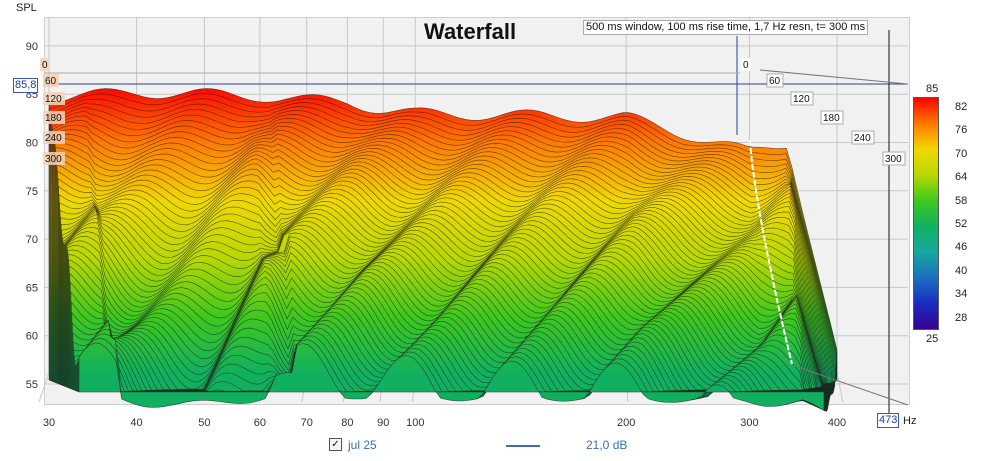  I want to click on x-tick-label: 100, so click(415, 423).